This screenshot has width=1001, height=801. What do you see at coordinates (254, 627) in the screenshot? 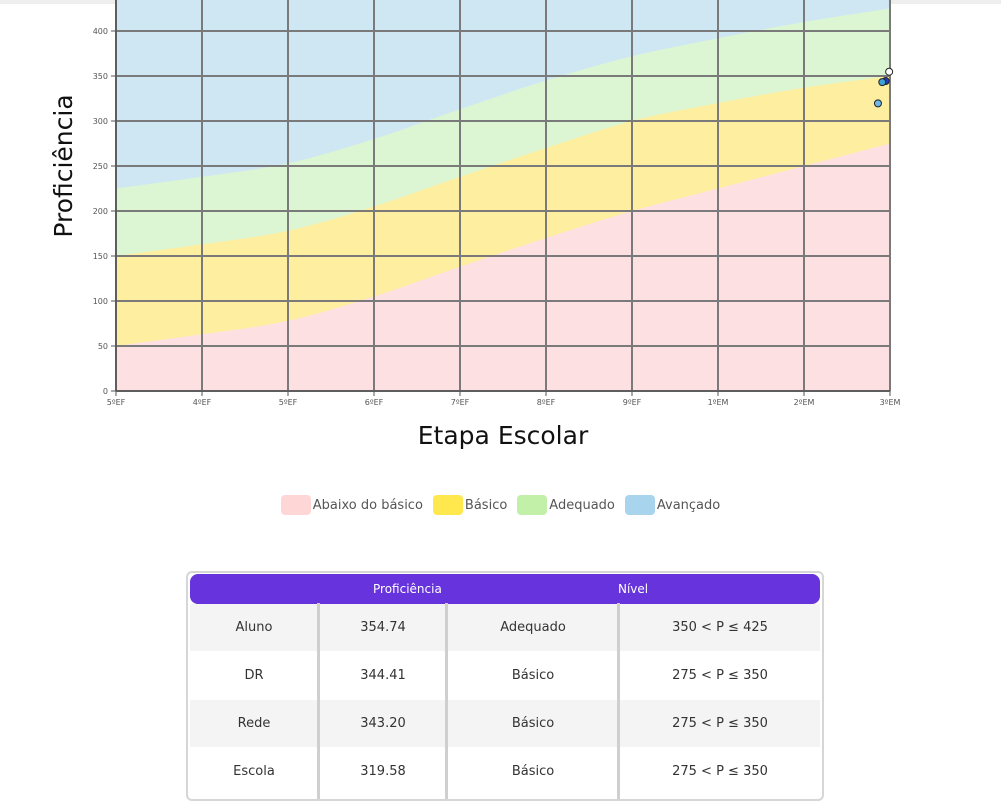
I see `row-name: Aluno` at bounding box center [254, 627].